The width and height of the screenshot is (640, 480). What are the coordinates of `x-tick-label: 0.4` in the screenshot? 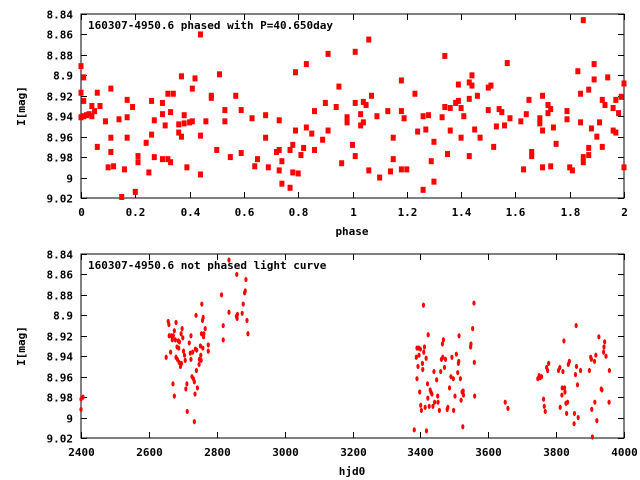 It's located at (191, 212).